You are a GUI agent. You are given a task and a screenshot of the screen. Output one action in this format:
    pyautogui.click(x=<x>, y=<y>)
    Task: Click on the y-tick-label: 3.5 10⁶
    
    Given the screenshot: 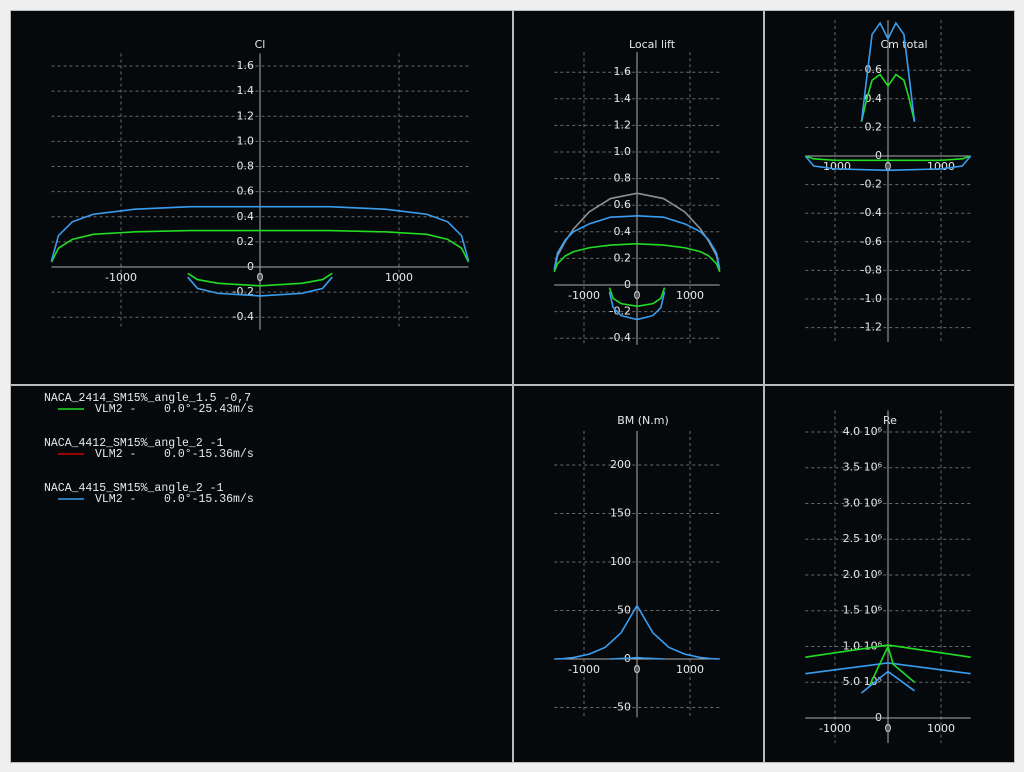 What is the action you would take?
    pyautogui.click(x=863, y=467)
    